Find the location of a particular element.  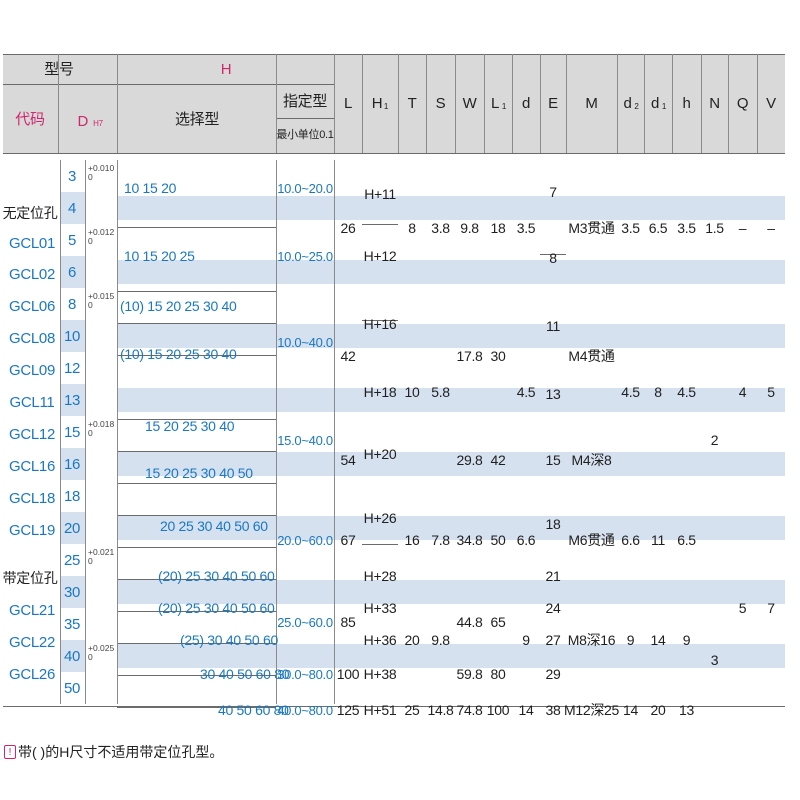

value-H1: H+36 is located at coordinates (380, 640).